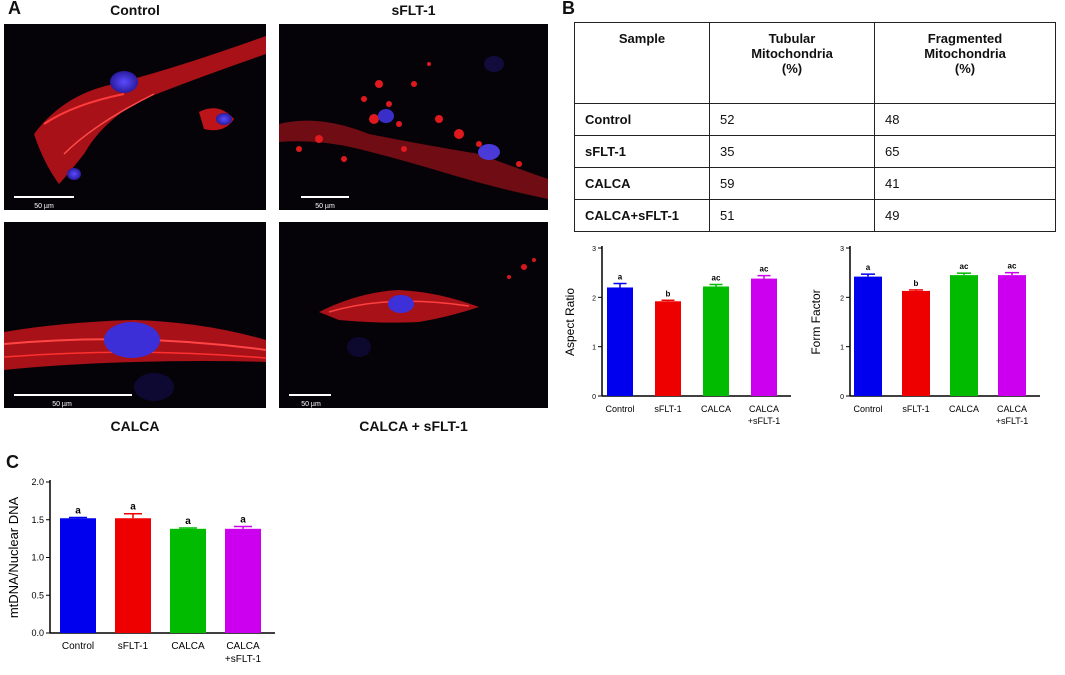 This screenshot has width=1065, height=675. I want to click on y-tick-label: 1.5, so click(37, 520).